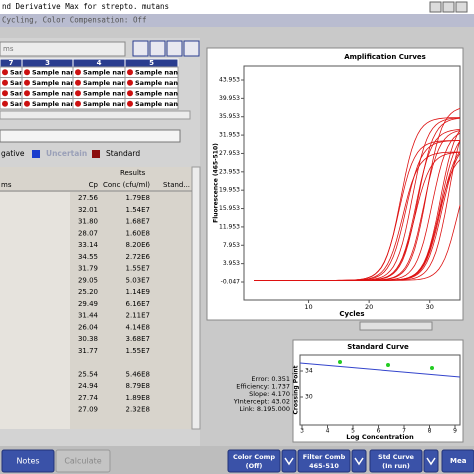  What do you see at coordinates (435, 7) in the screenshot?
I see `minimize-button` at bounding box center [435, 7].